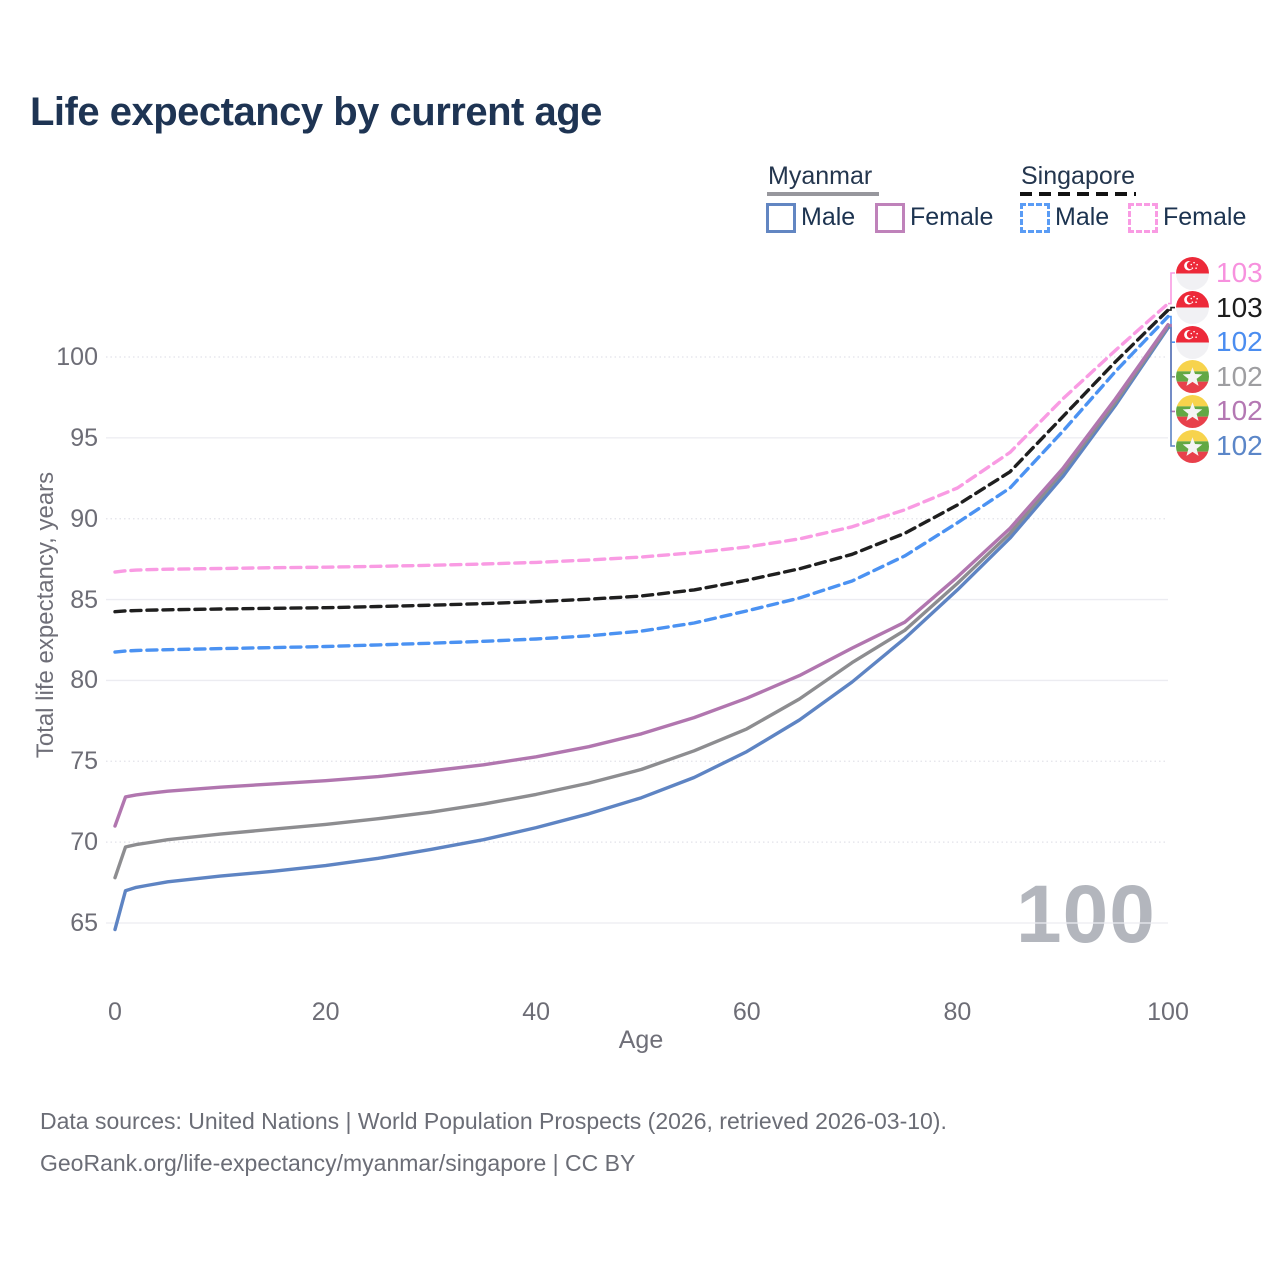 The image size is (1280, 1280). I want to click on y-tick-90: 90, so click(84, 518).